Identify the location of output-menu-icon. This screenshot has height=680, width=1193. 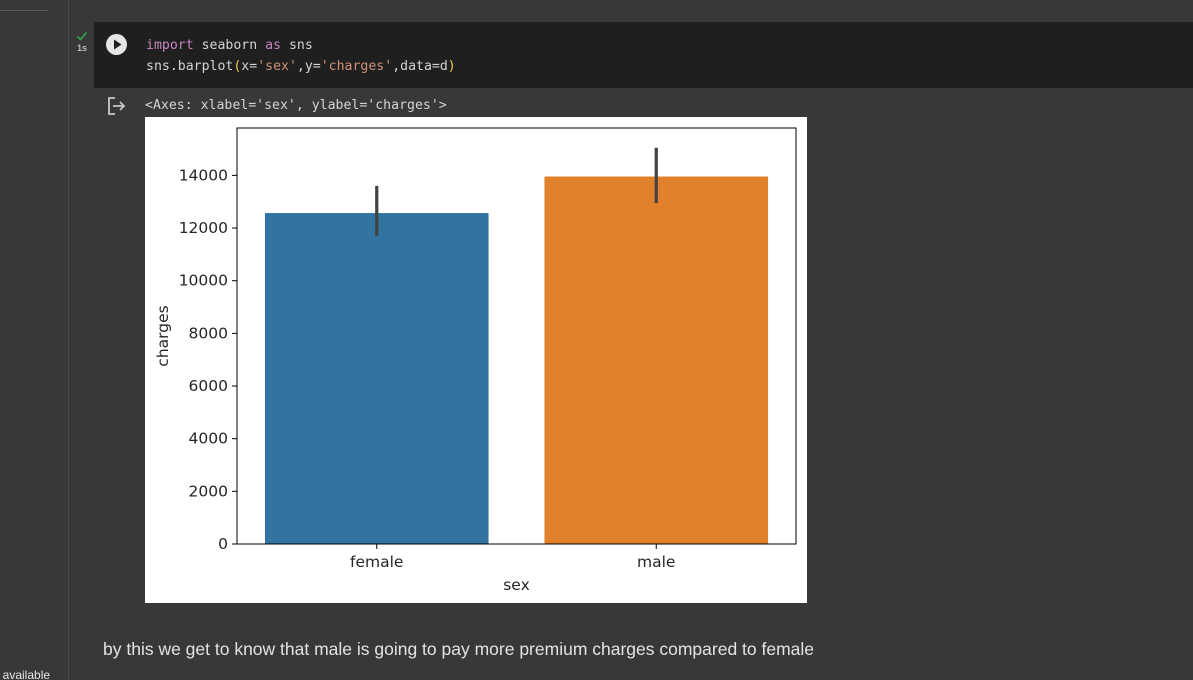
(117, 106).